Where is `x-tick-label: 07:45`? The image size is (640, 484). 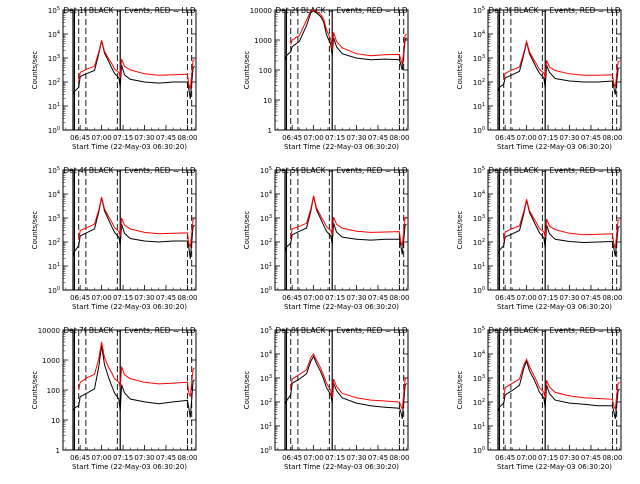
x-tick-label: 07:45 is located at coordinates (378, 138).